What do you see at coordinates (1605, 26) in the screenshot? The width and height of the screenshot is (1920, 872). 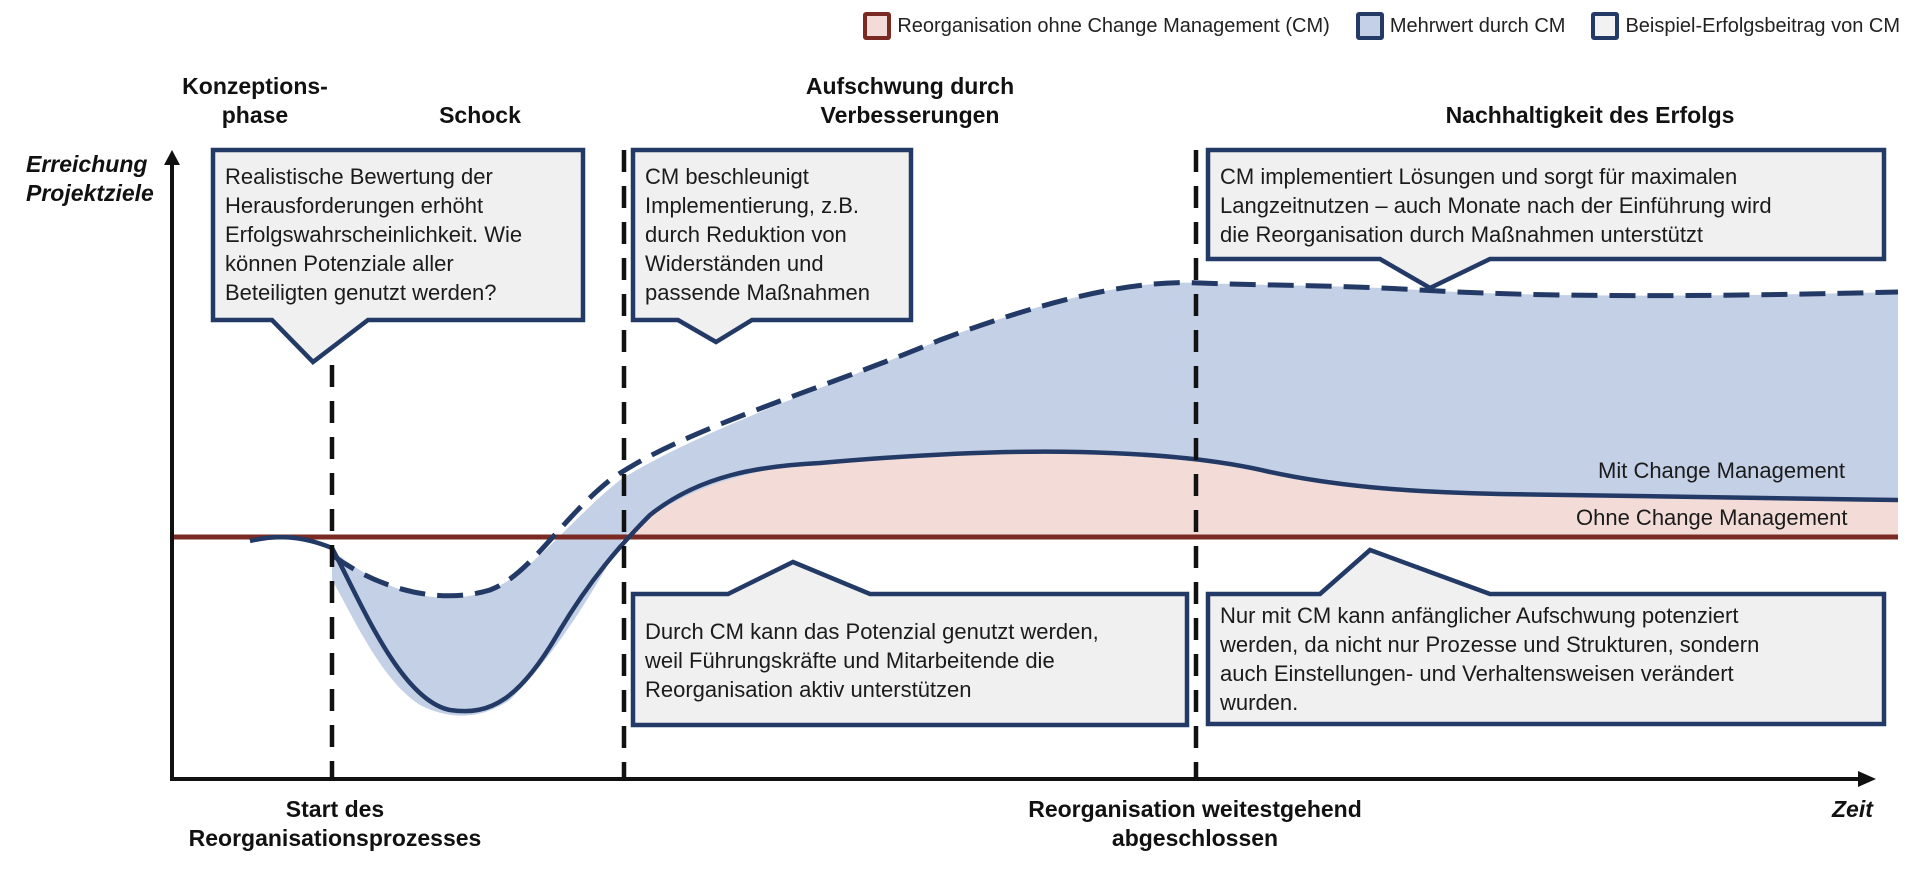 I see `legend-swatch-white` at bounding box center [1605, 26].